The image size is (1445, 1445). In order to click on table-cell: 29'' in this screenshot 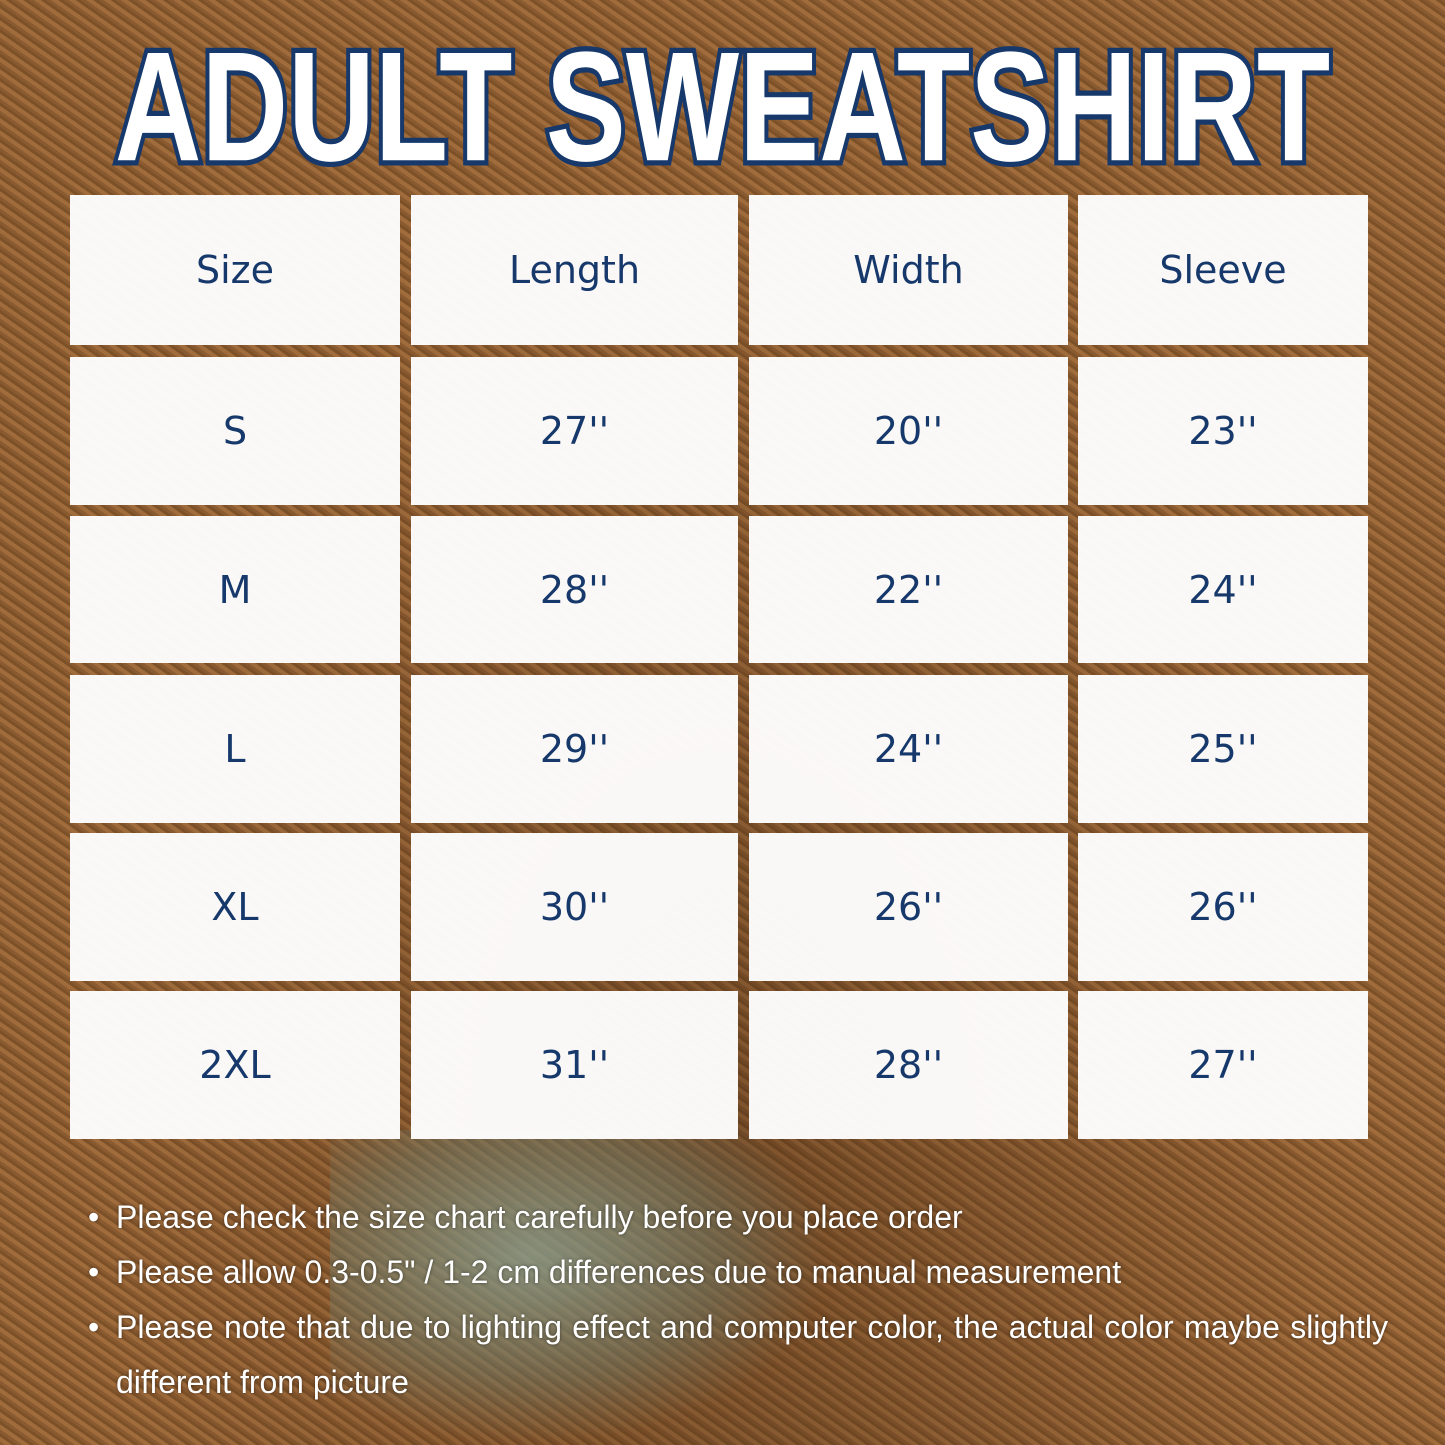, I will do `click(574, 749)`.